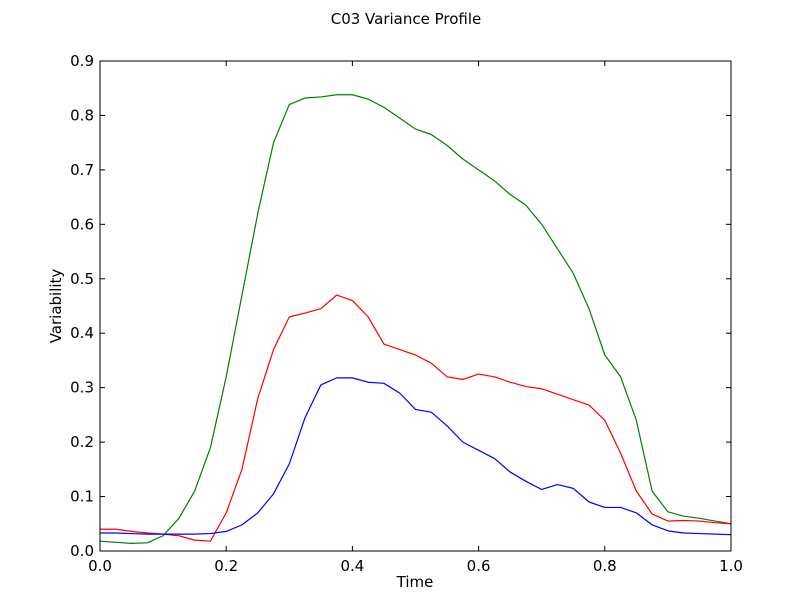  What do you see at coordinates (82, 115) in the screenshot?
I see `y-tick-label: 0.8` at bounding box center [82, 115].